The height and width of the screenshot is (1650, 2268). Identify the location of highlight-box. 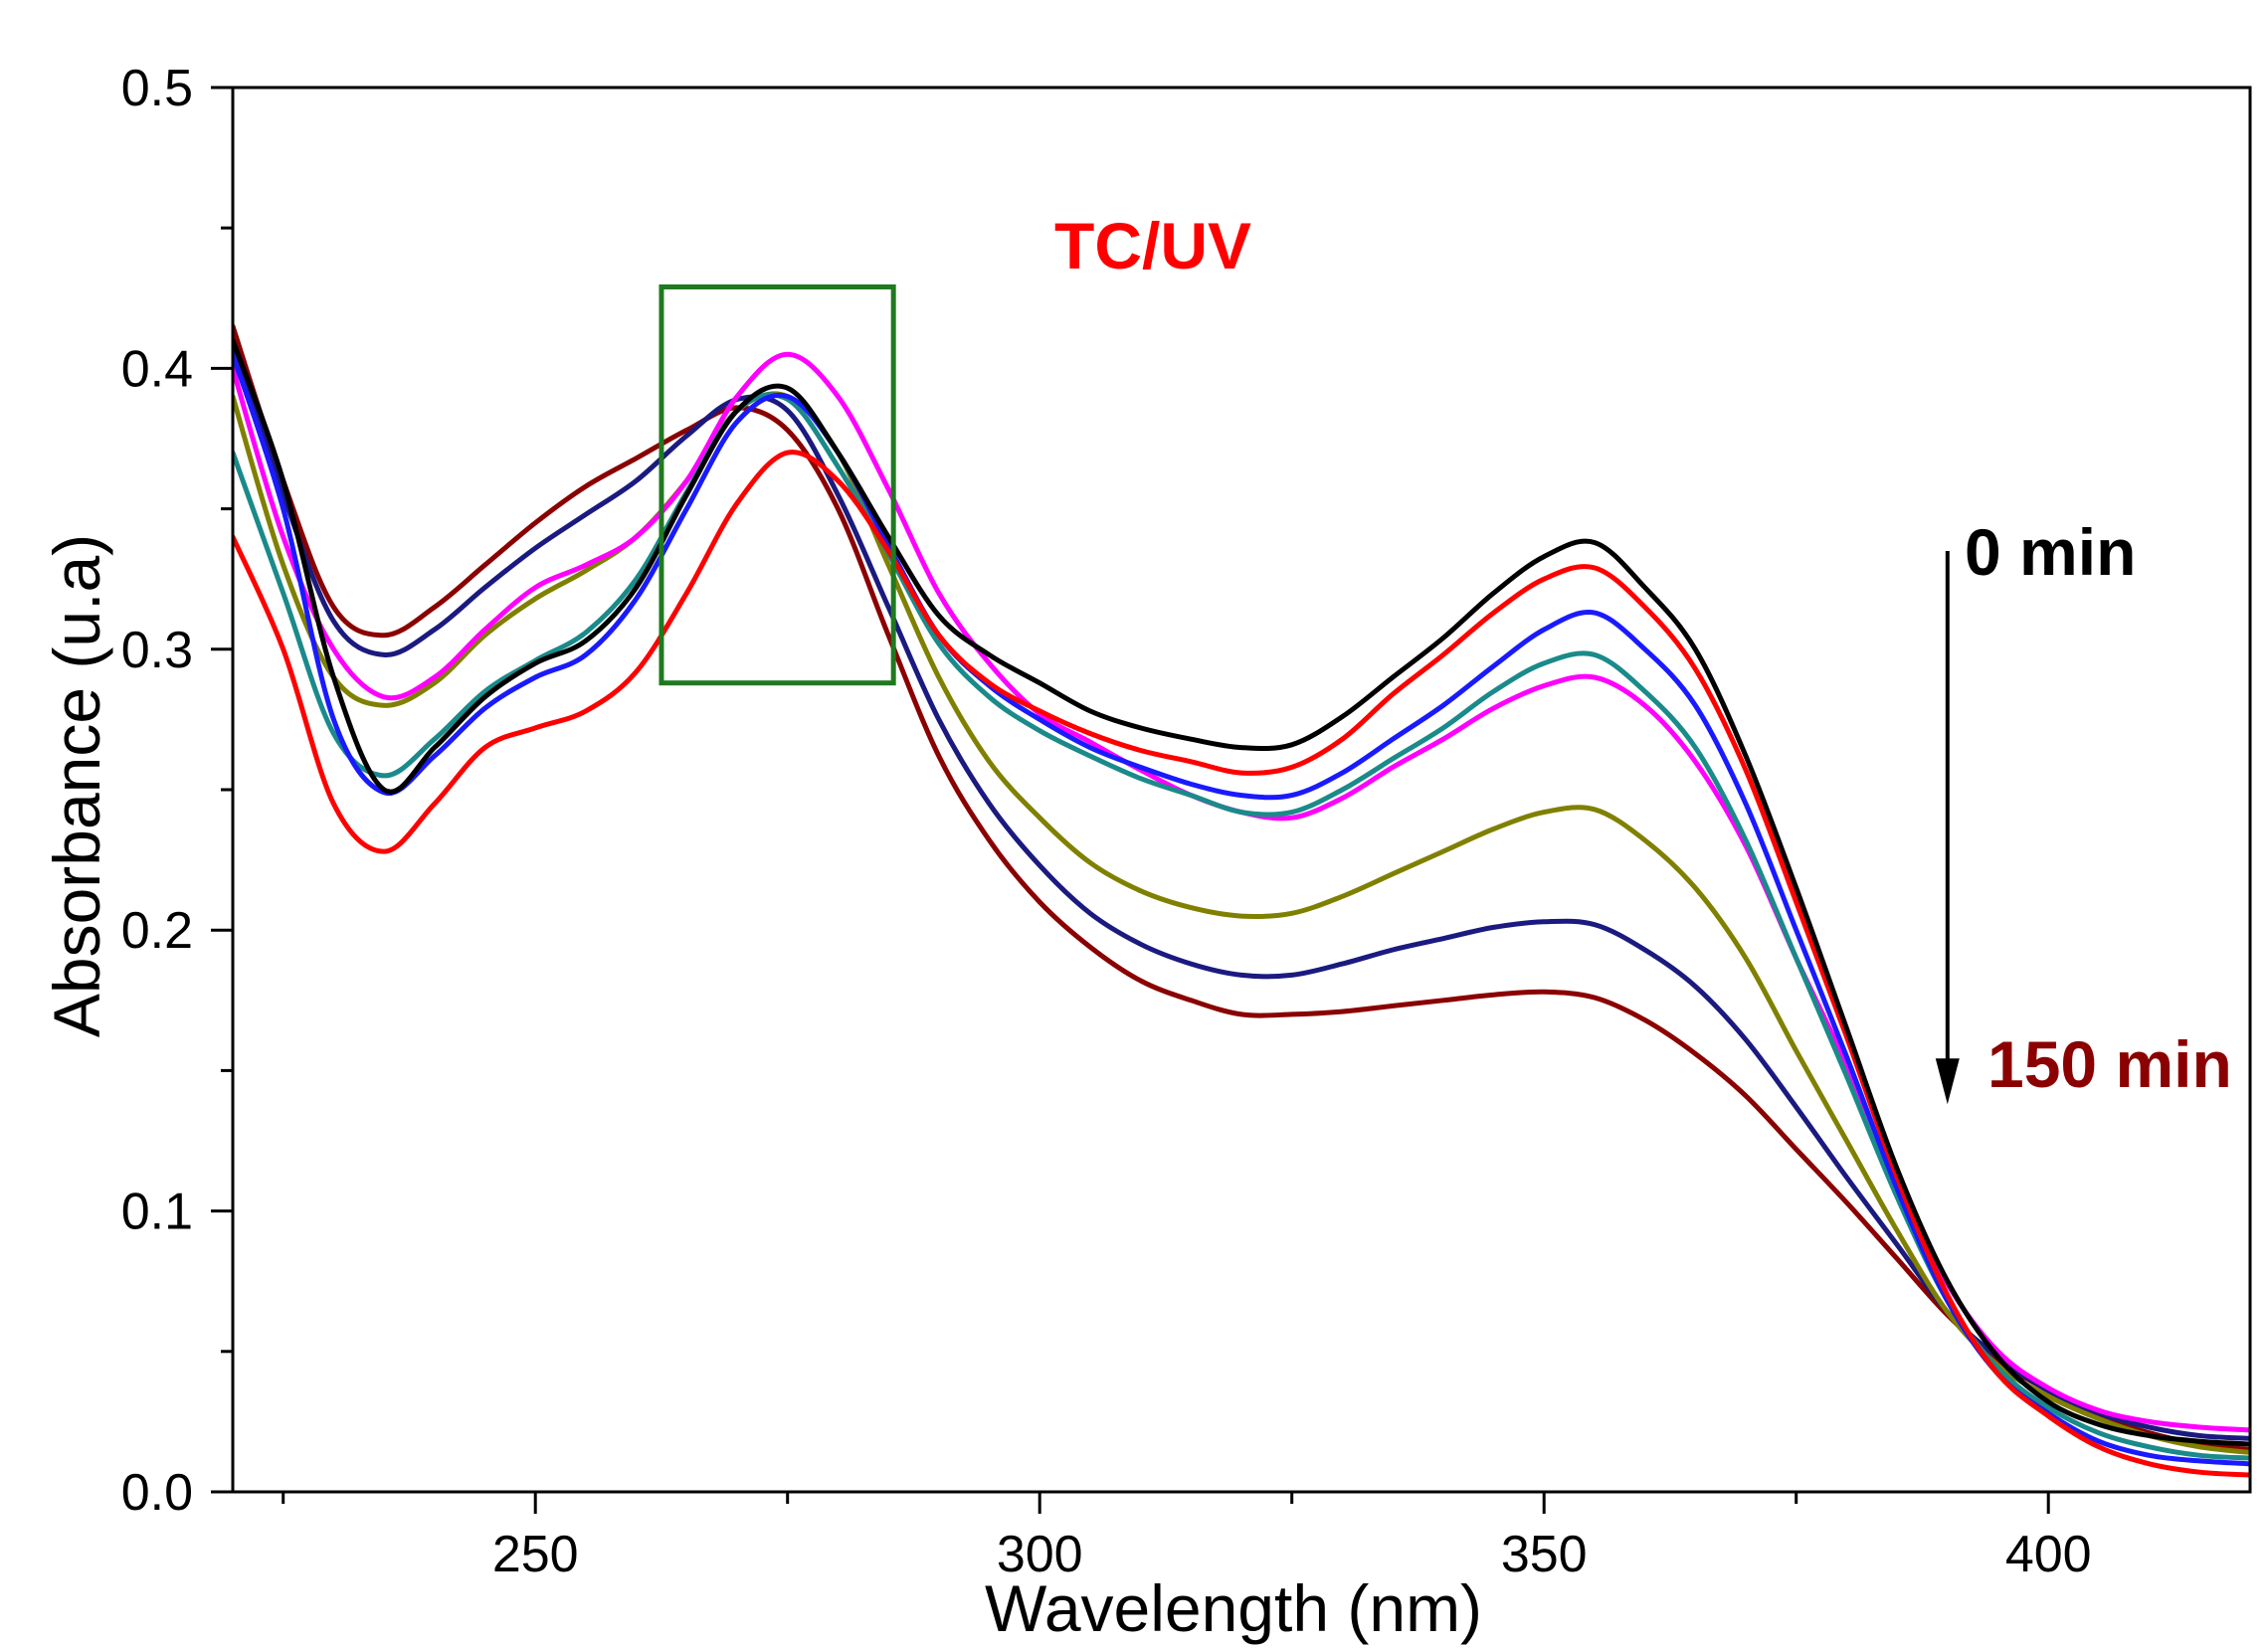
(777, 485).